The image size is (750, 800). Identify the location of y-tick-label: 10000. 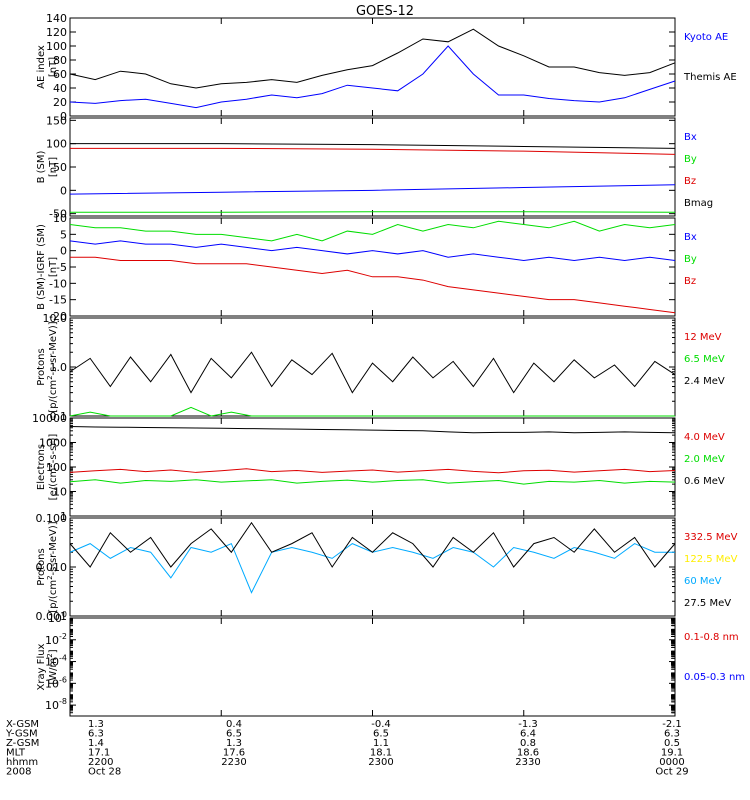
(49, 418).